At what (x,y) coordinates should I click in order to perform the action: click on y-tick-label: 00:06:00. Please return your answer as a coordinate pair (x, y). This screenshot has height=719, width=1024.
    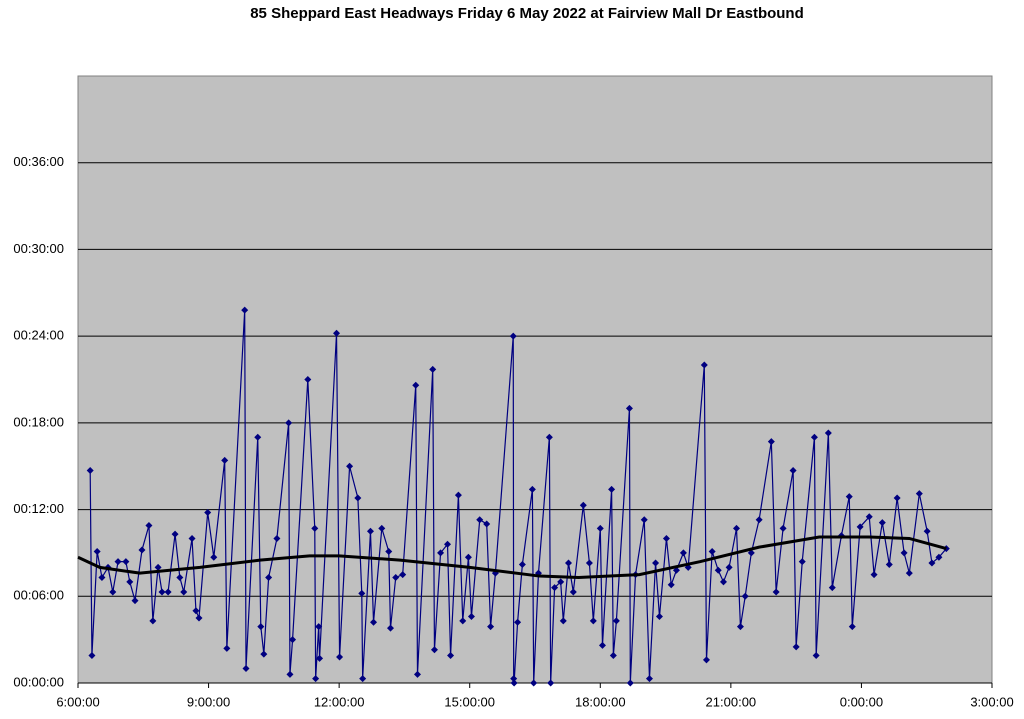
    Looking at the image, I should click on (38, 595).